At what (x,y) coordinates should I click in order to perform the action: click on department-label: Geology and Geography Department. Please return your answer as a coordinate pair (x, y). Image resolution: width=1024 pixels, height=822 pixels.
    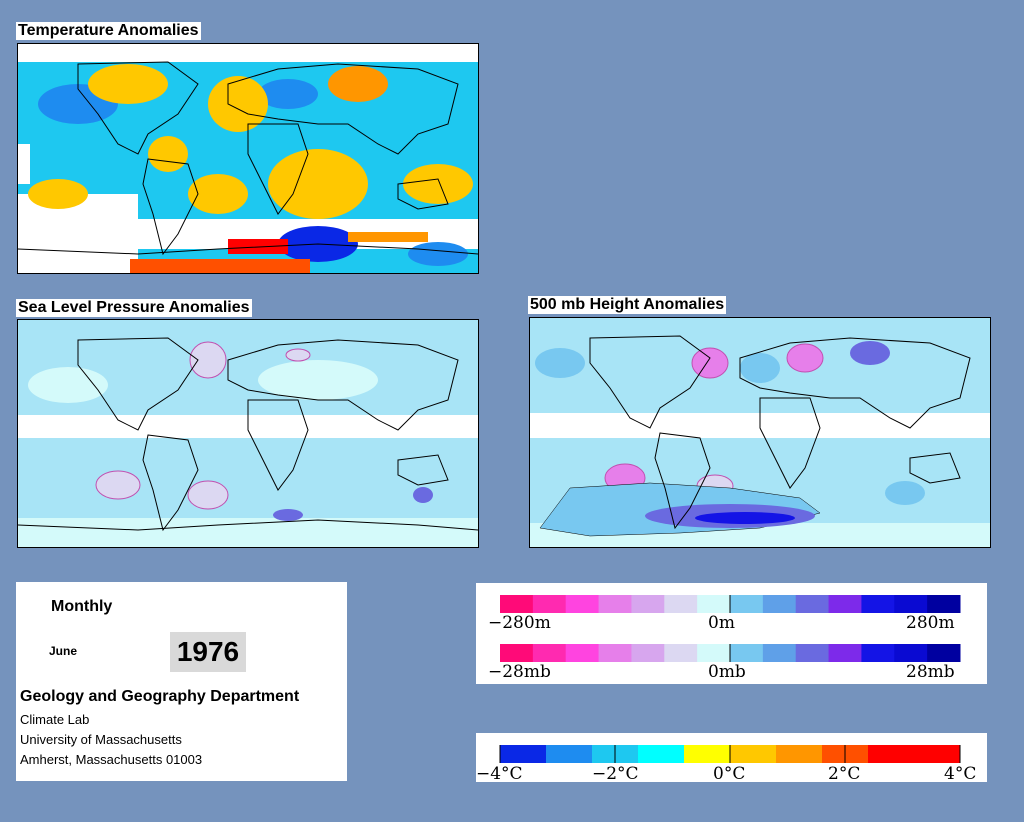
    Looking at the image, I should click on (160, 696).